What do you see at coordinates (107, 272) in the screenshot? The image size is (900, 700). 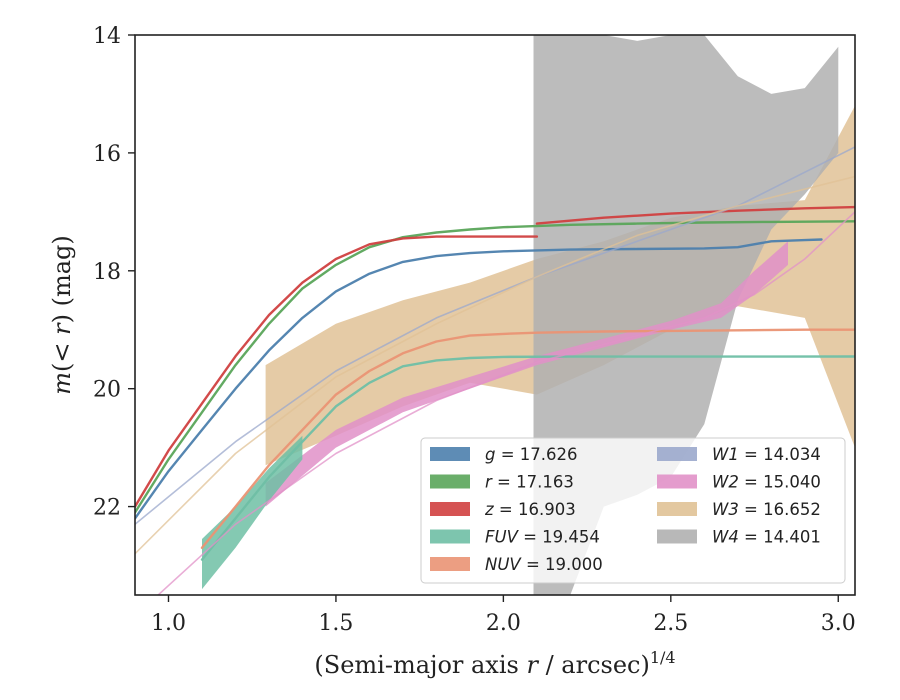 I see `y-tick-label: 18` at bounding box center [107, 272].